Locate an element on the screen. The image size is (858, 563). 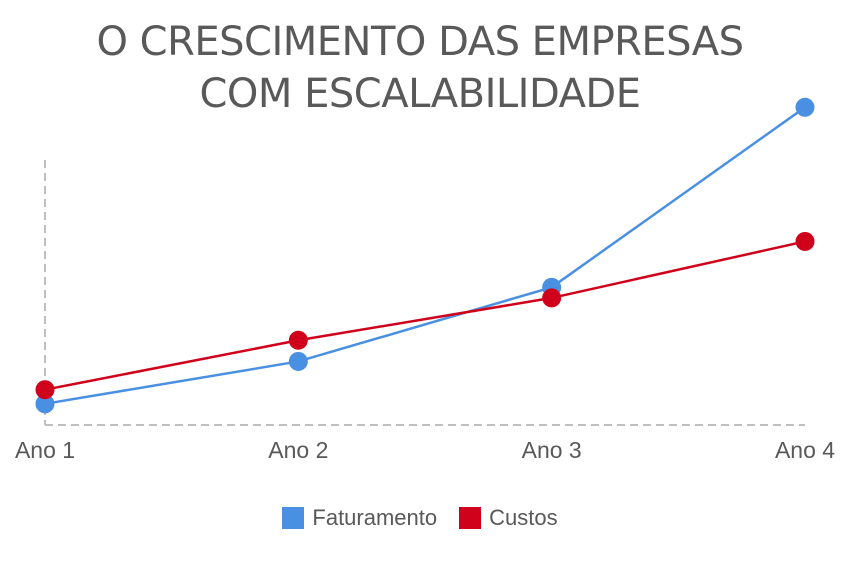
x-tick-labels: Ano 1 Ano 2 Ano 3 Ano 4 is located at coordinates (425, 450).